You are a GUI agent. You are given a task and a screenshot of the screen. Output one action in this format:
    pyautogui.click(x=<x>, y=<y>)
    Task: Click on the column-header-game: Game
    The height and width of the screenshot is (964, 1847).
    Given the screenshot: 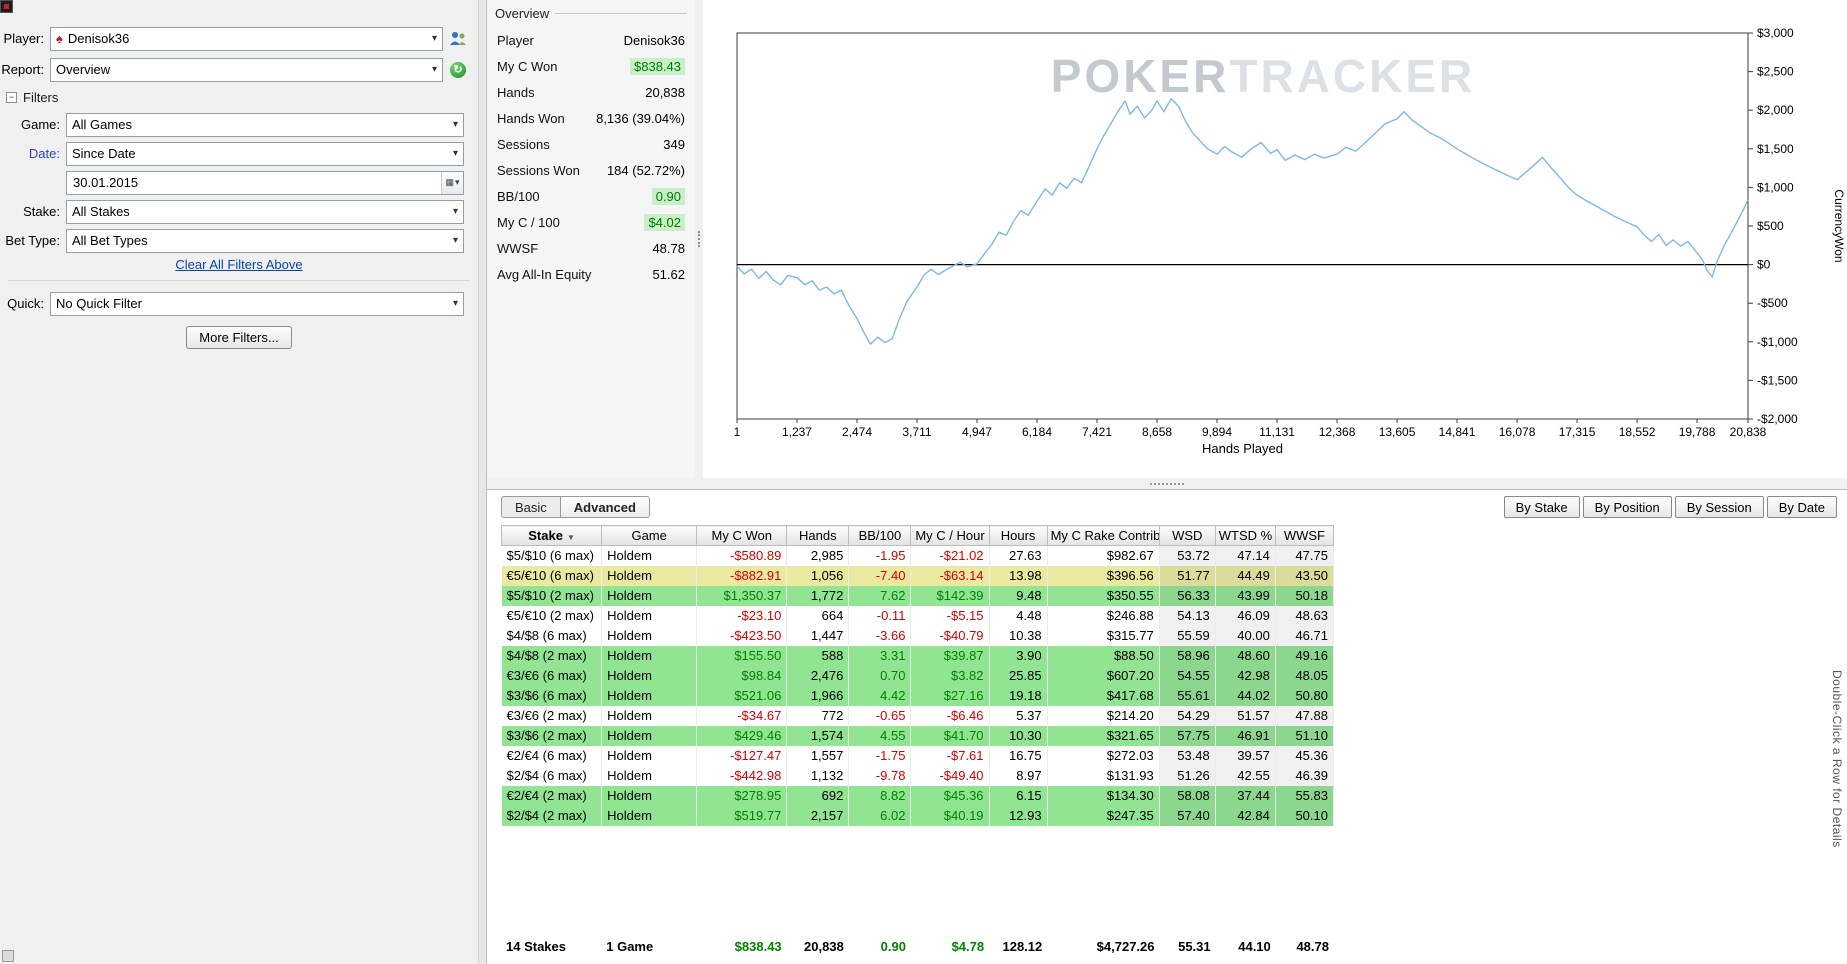 What is the action you would take?
    pyautogui.click(x=649, y=535)
    